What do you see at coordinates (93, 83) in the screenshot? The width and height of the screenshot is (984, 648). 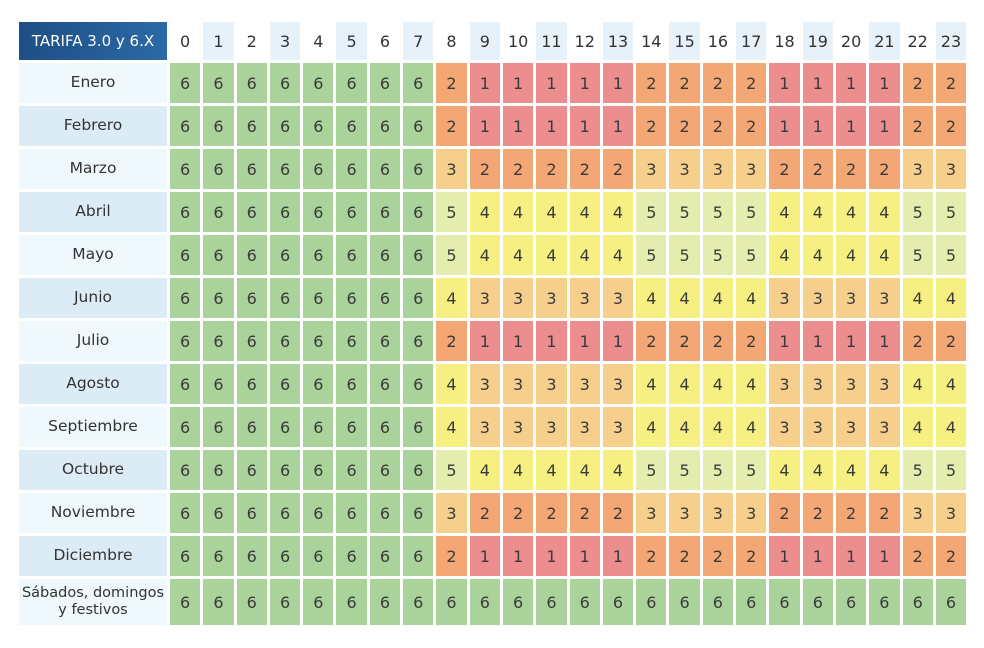 I see `row-label-0: Enero` at bounding box center [93, 83].